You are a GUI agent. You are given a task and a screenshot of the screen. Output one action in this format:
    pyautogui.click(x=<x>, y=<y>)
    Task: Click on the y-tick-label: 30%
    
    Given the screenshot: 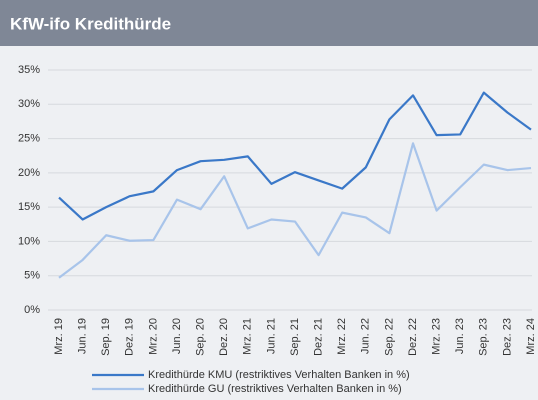 What is the action you would take?
    pyautogui.click(x=29, y=104)
    